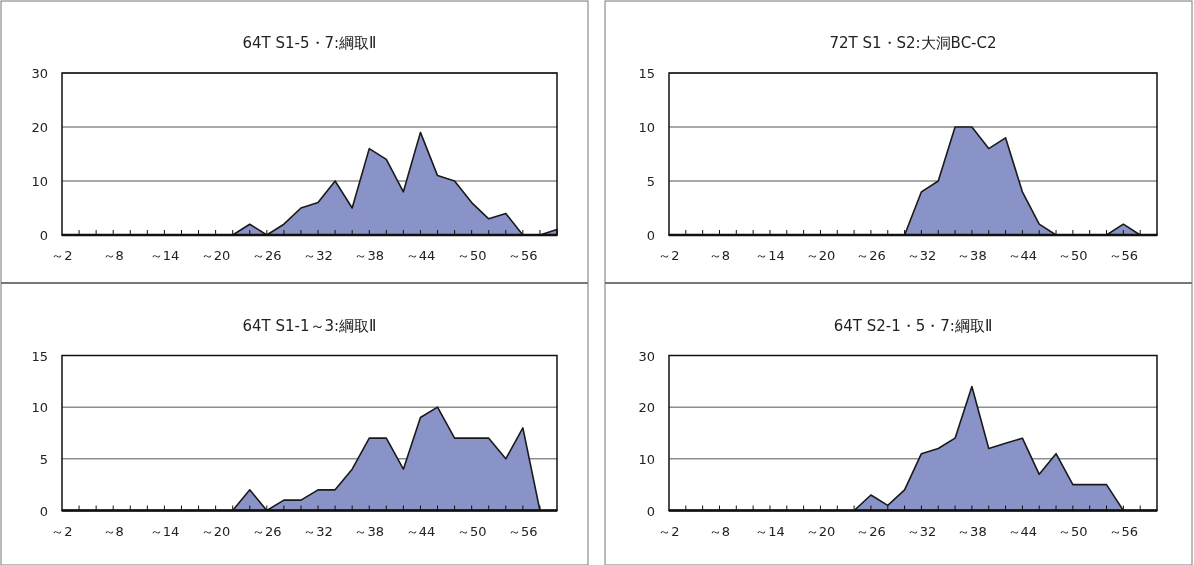  What do you see at coordinates (309, 43) in the screenshot?
I see `chart-title: 64T S1-5・7:綱取Ⅱ` at bounding box center [309, 43].